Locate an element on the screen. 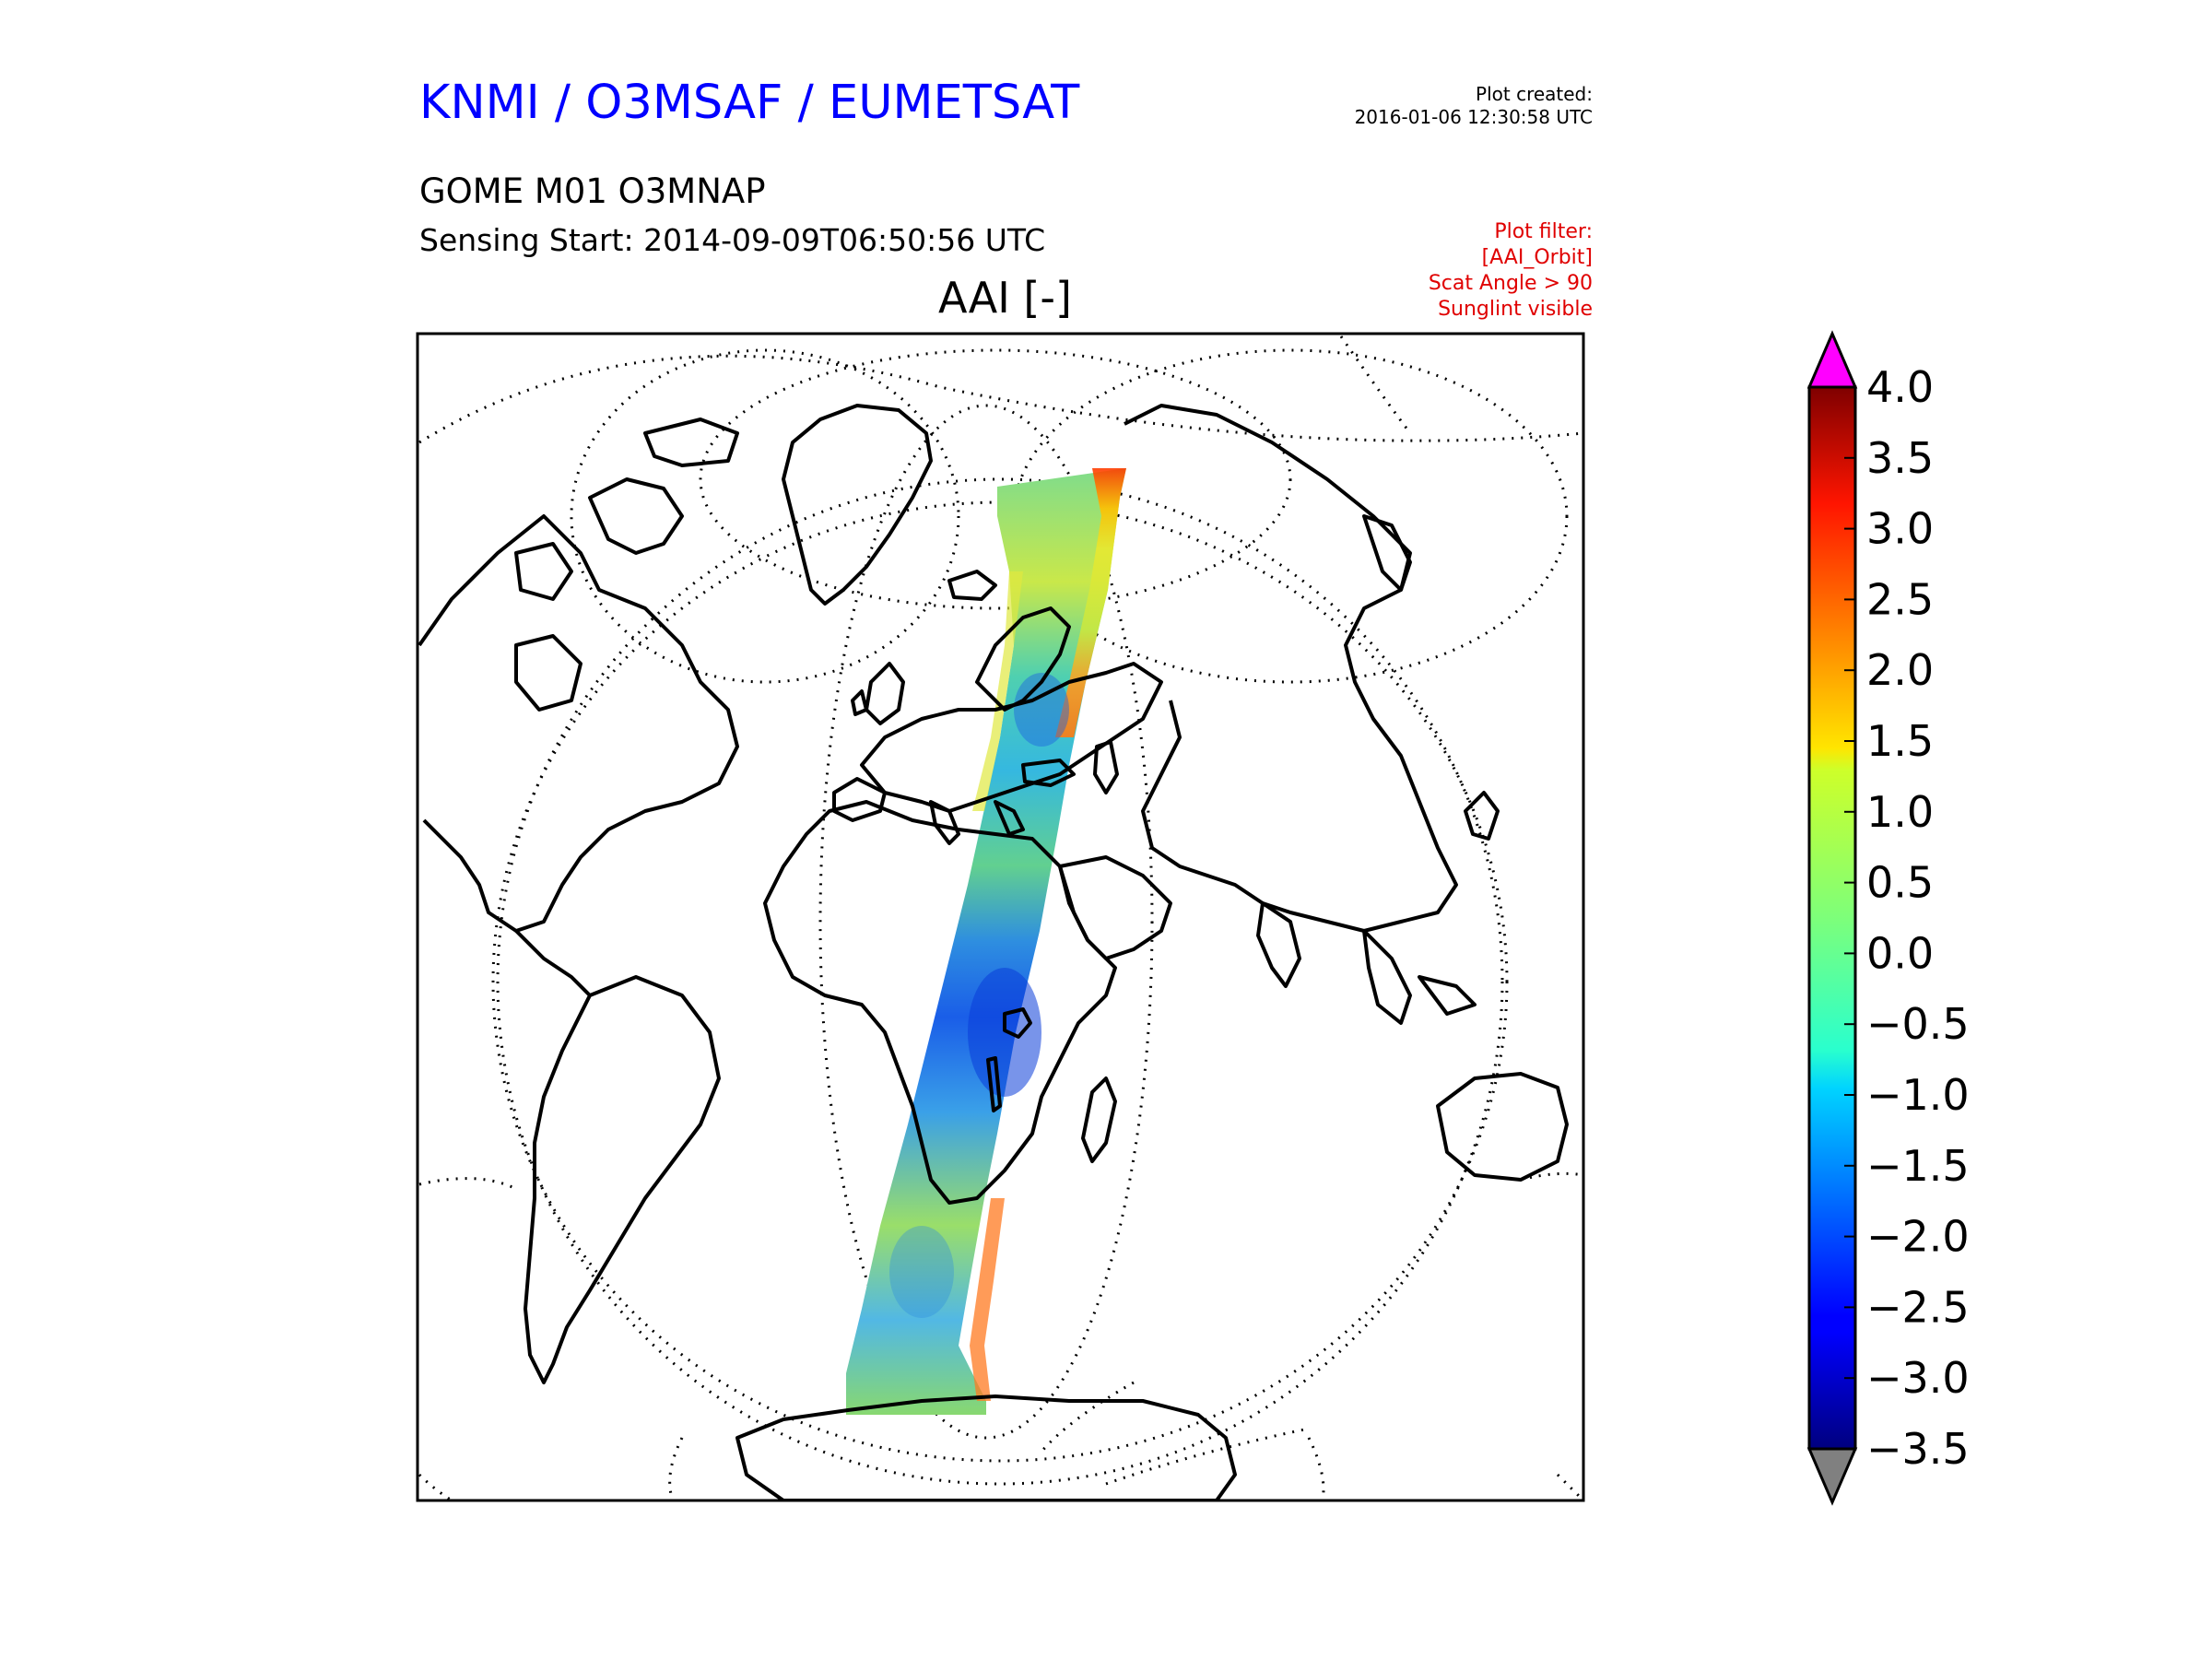 The height and width of the screenshot is (1659, 2212). plot-created-label: Plot created: is located at coordinates (1534, 94).